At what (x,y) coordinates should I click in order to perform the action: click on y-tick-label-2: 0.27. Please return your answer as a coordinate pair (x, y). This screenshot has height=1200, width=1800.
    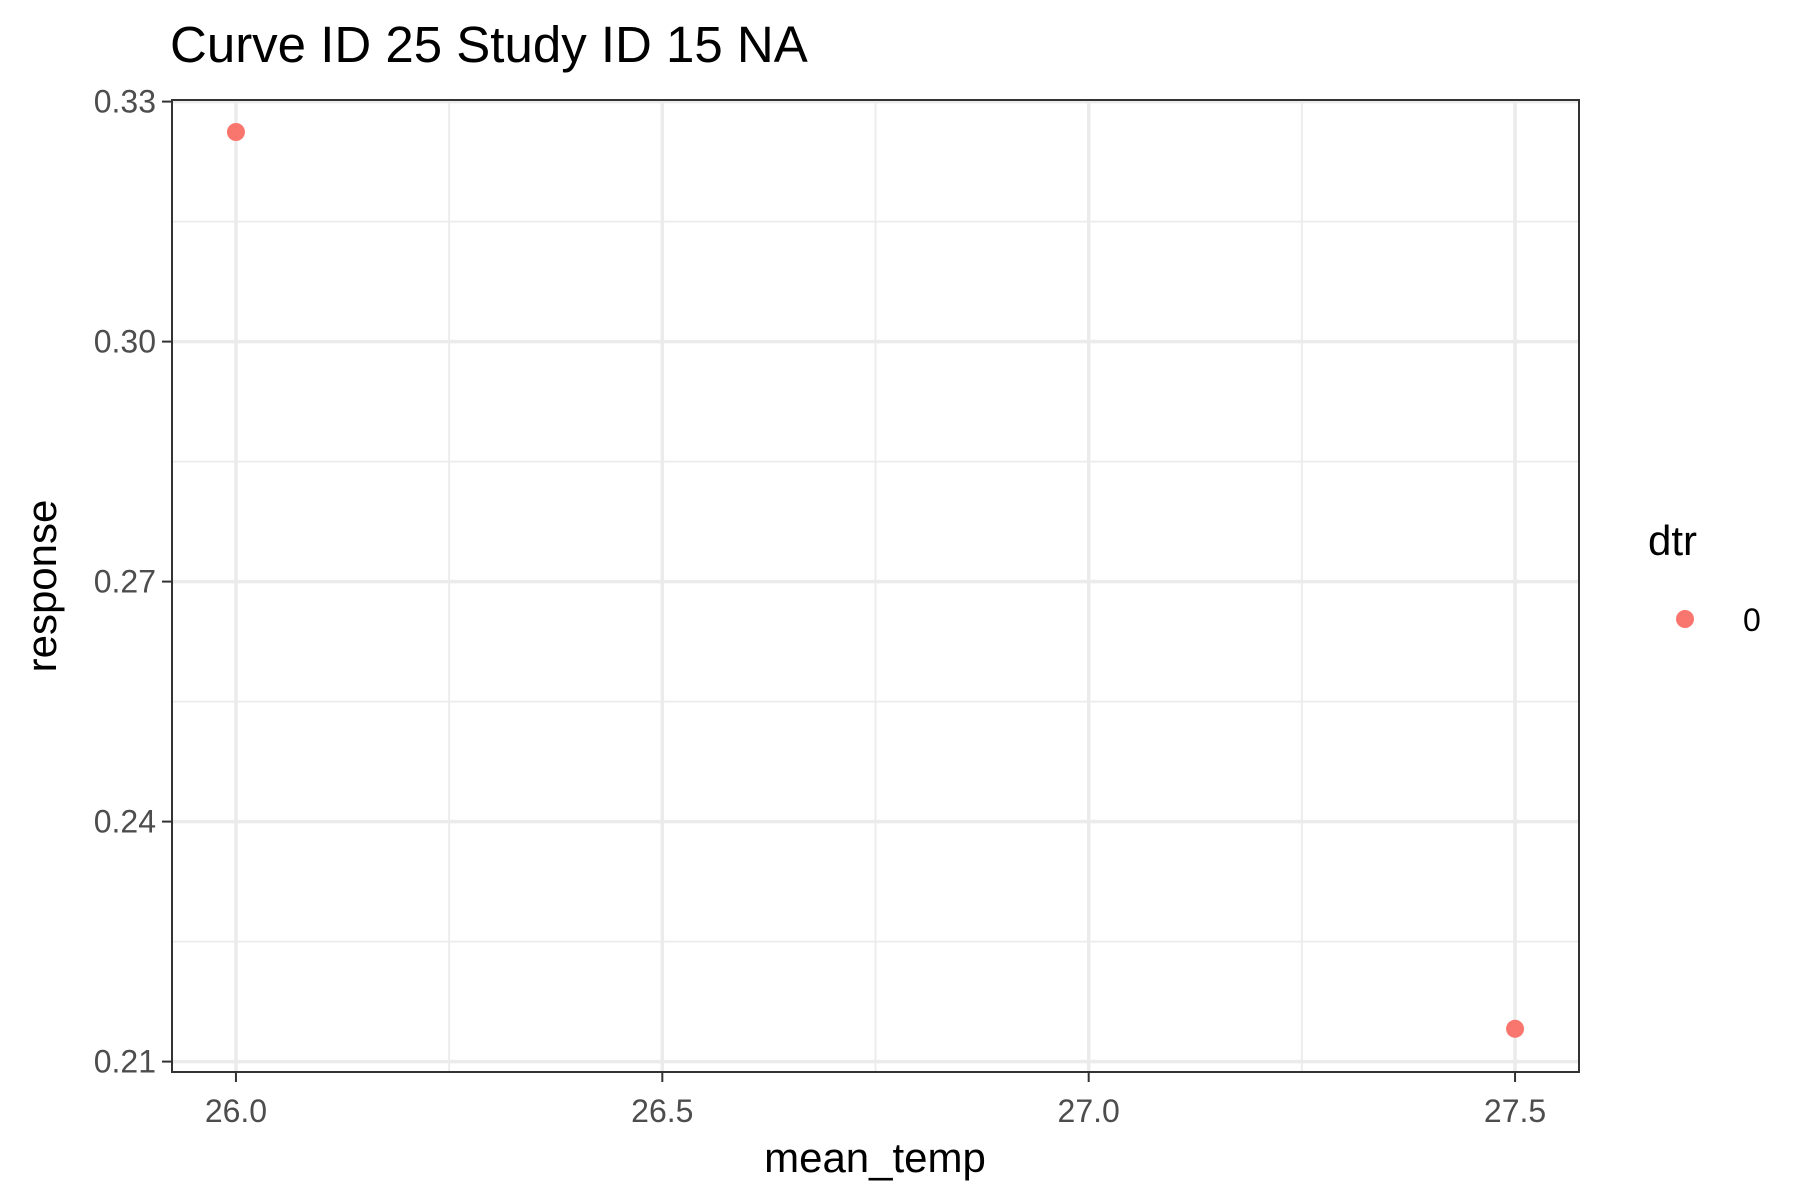
    Looking at the image, I should click on (125, 582).